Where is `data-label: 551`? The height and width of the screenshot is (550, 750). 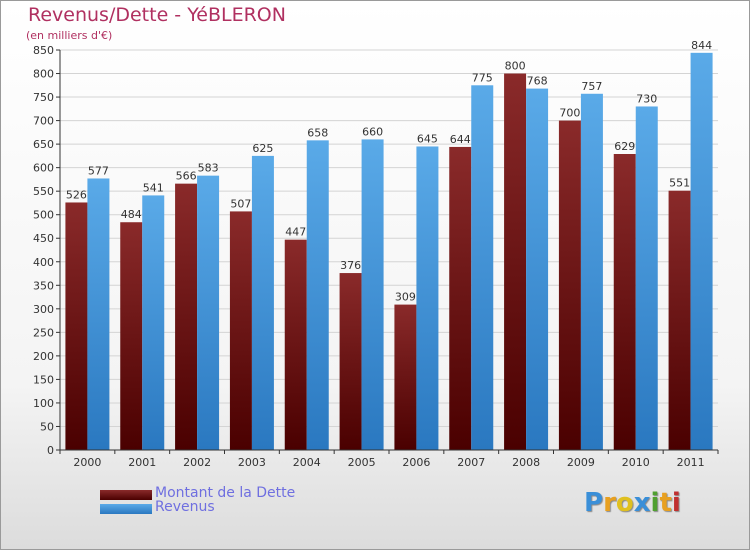
data-label: 551 is located at coordinates (679, 183).